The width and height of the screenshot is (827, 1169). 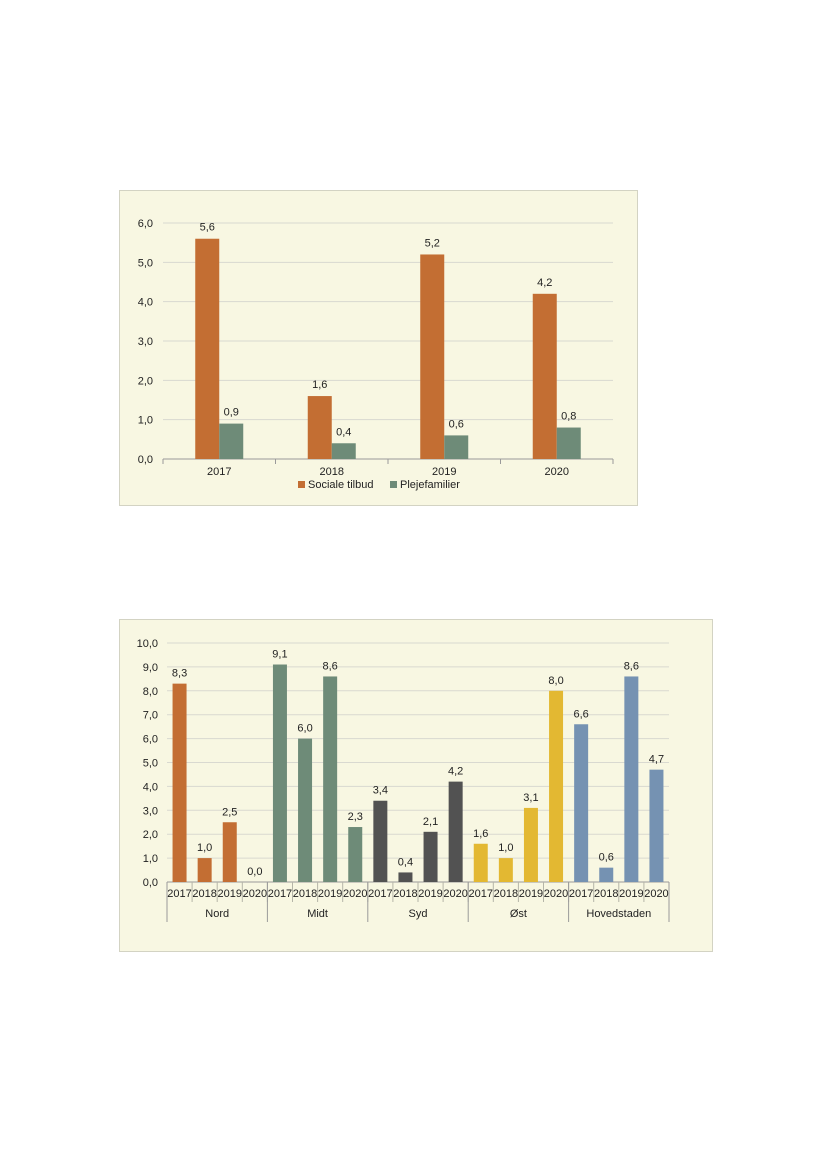 What do you see at coordinates (150, 668) in the screenshot?
I see `y-tick-label: 9,0` at bounding box center [150, 668].